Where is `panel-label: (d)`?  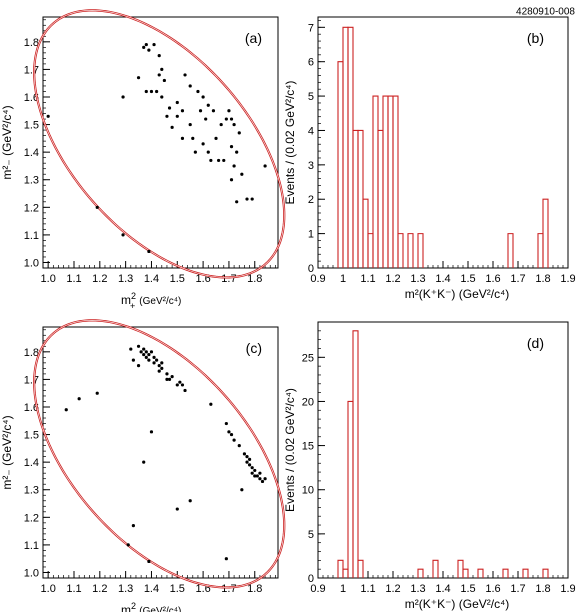
panel-label: (d) is located at coordinates (535, 343).